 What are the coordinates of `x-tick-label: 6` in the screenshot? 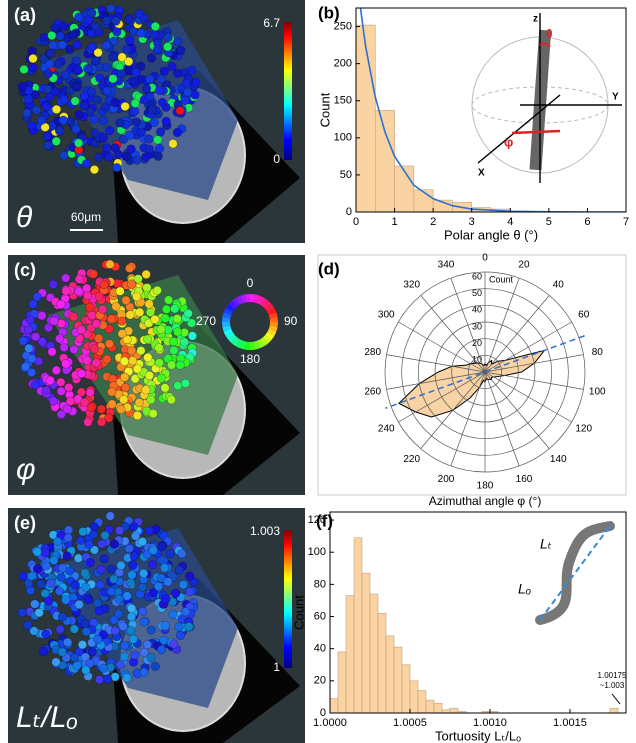 It's located at (587, 222).